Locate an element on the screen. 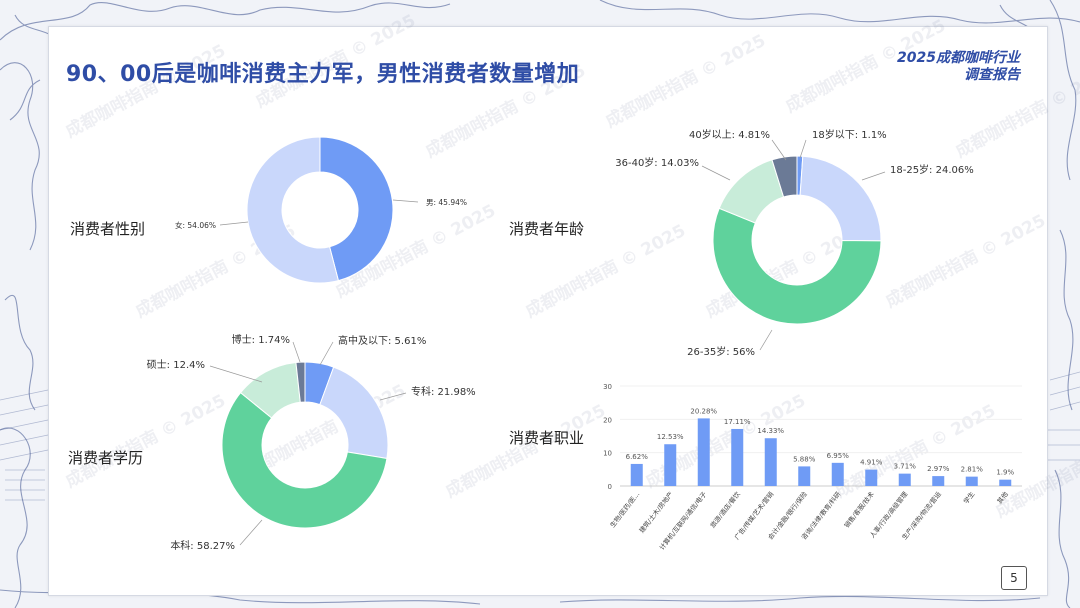 The image size is (1080, 608). page-title: 90、00后是咖啡消费主力军，男性消费者数量增加 is located at coordinates (323, 74).